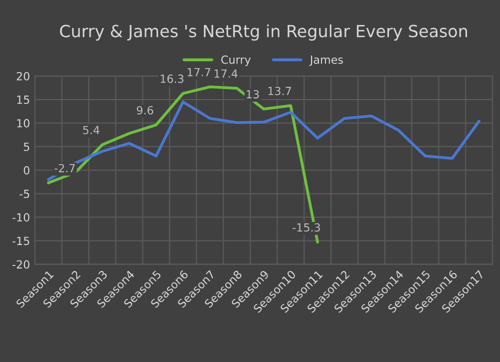 The width and height of the screenshot is (500, 362). What do you see at coordinates (279, 91) in the screenshot?
I see `data-label: 13.7` at bounding box center [279, 91].